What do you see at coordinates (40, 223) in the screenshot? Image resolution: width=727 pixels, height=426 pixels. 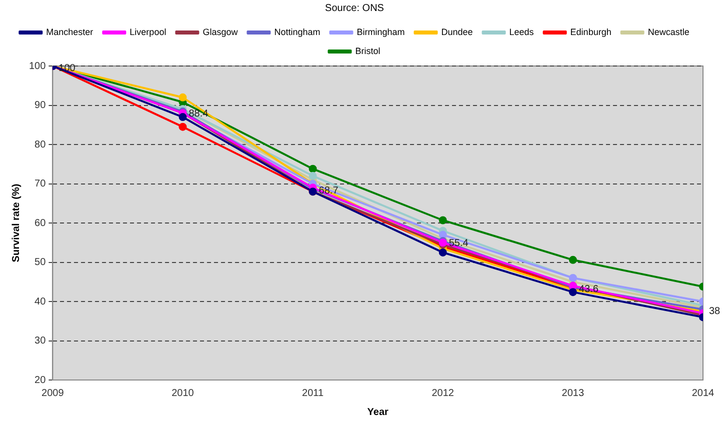 I see `y-tick-label: 60` at bounding box center [40, 223].